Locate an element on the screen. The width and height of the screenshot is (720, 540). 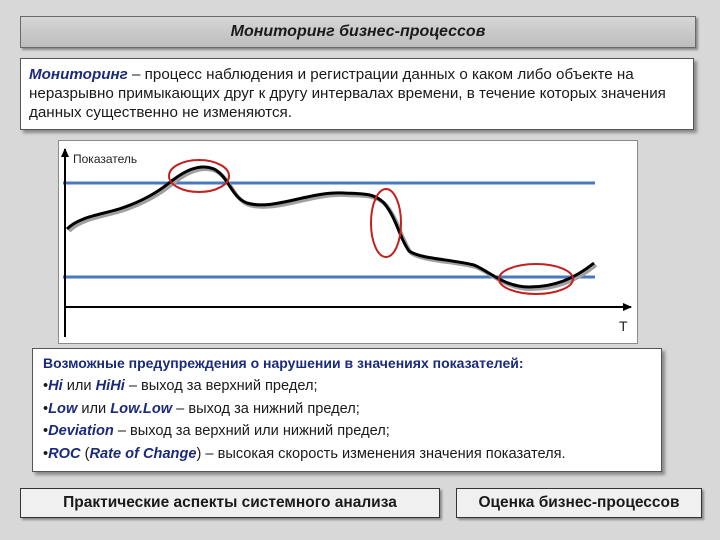
warning-code-2: HiHi is located at coordinates (110, 386).